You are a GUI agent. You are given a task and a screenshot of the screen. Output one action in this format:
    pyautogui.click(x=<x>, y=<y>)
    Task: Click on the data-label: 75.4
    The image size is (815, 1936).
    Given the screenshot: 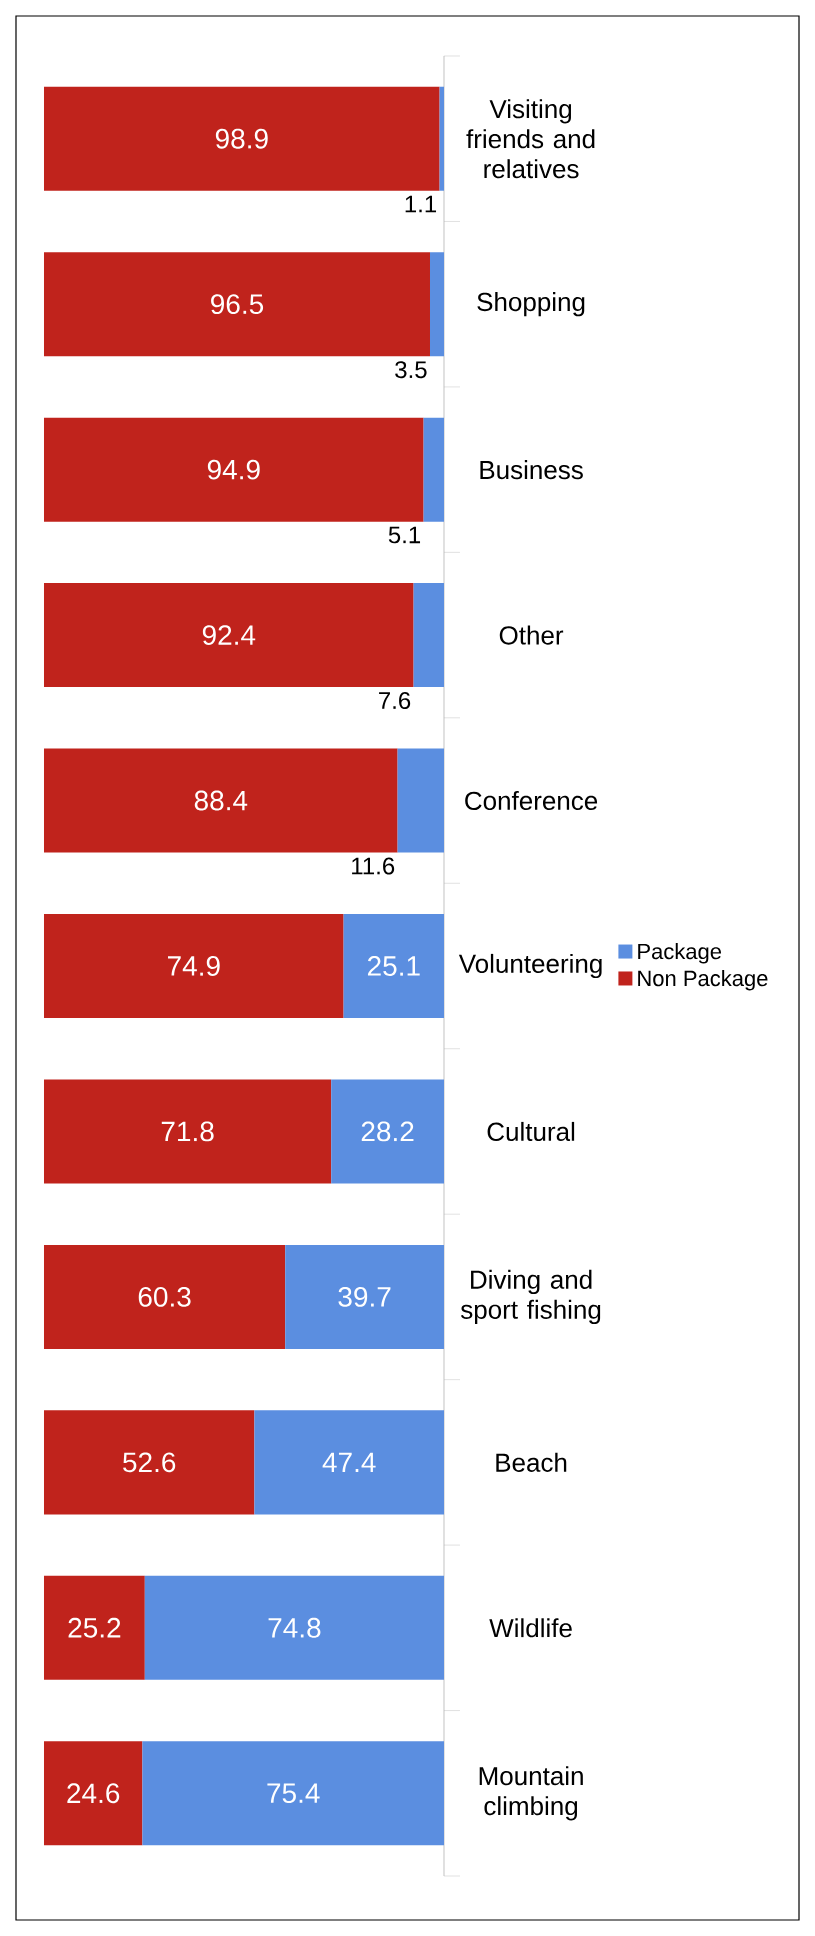 What is the action you would take?
    pyautogui.click(x=293, y=1793)
    